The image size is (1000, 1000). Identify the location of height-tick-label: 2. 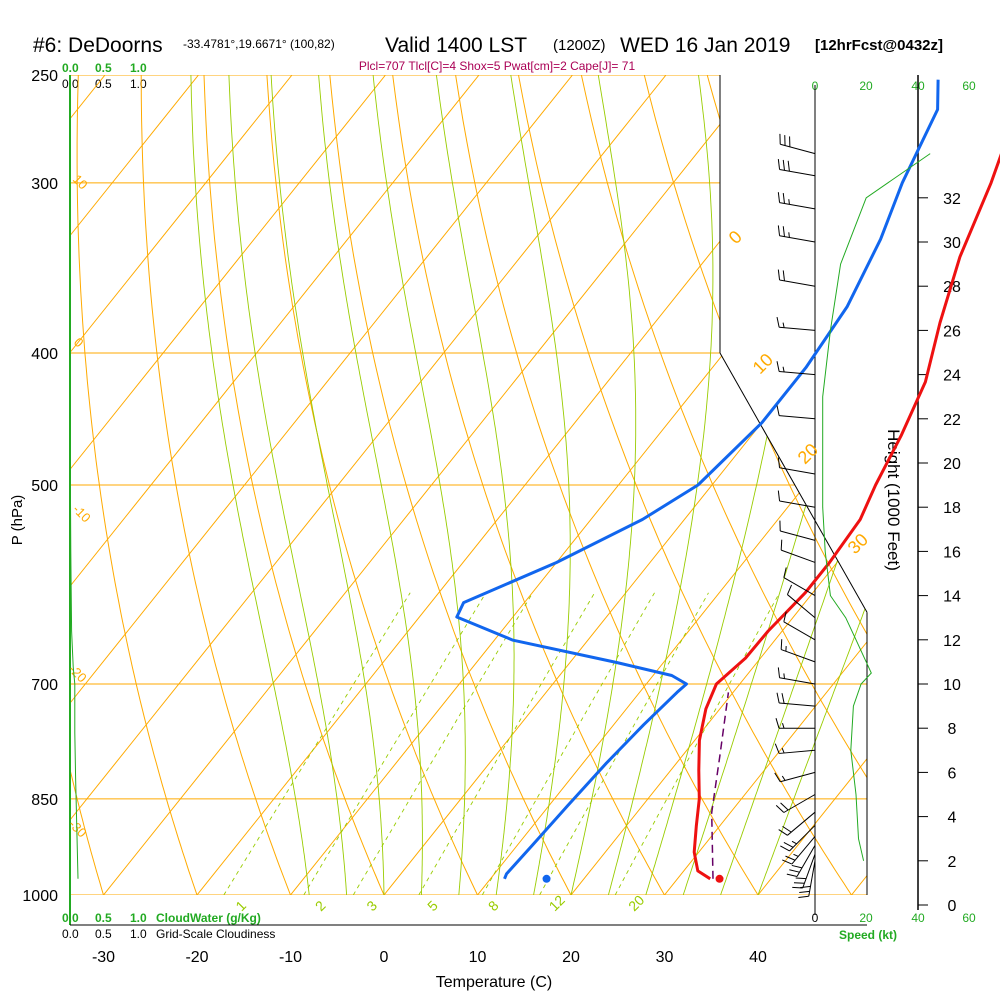
(952, 862).